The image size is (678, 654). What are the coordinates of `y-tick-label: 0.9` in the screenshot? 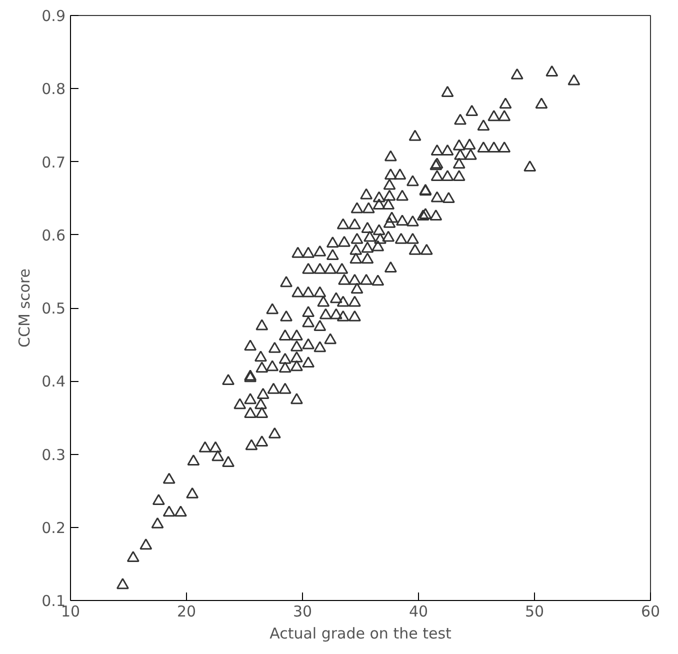 It's located at (54, 16).